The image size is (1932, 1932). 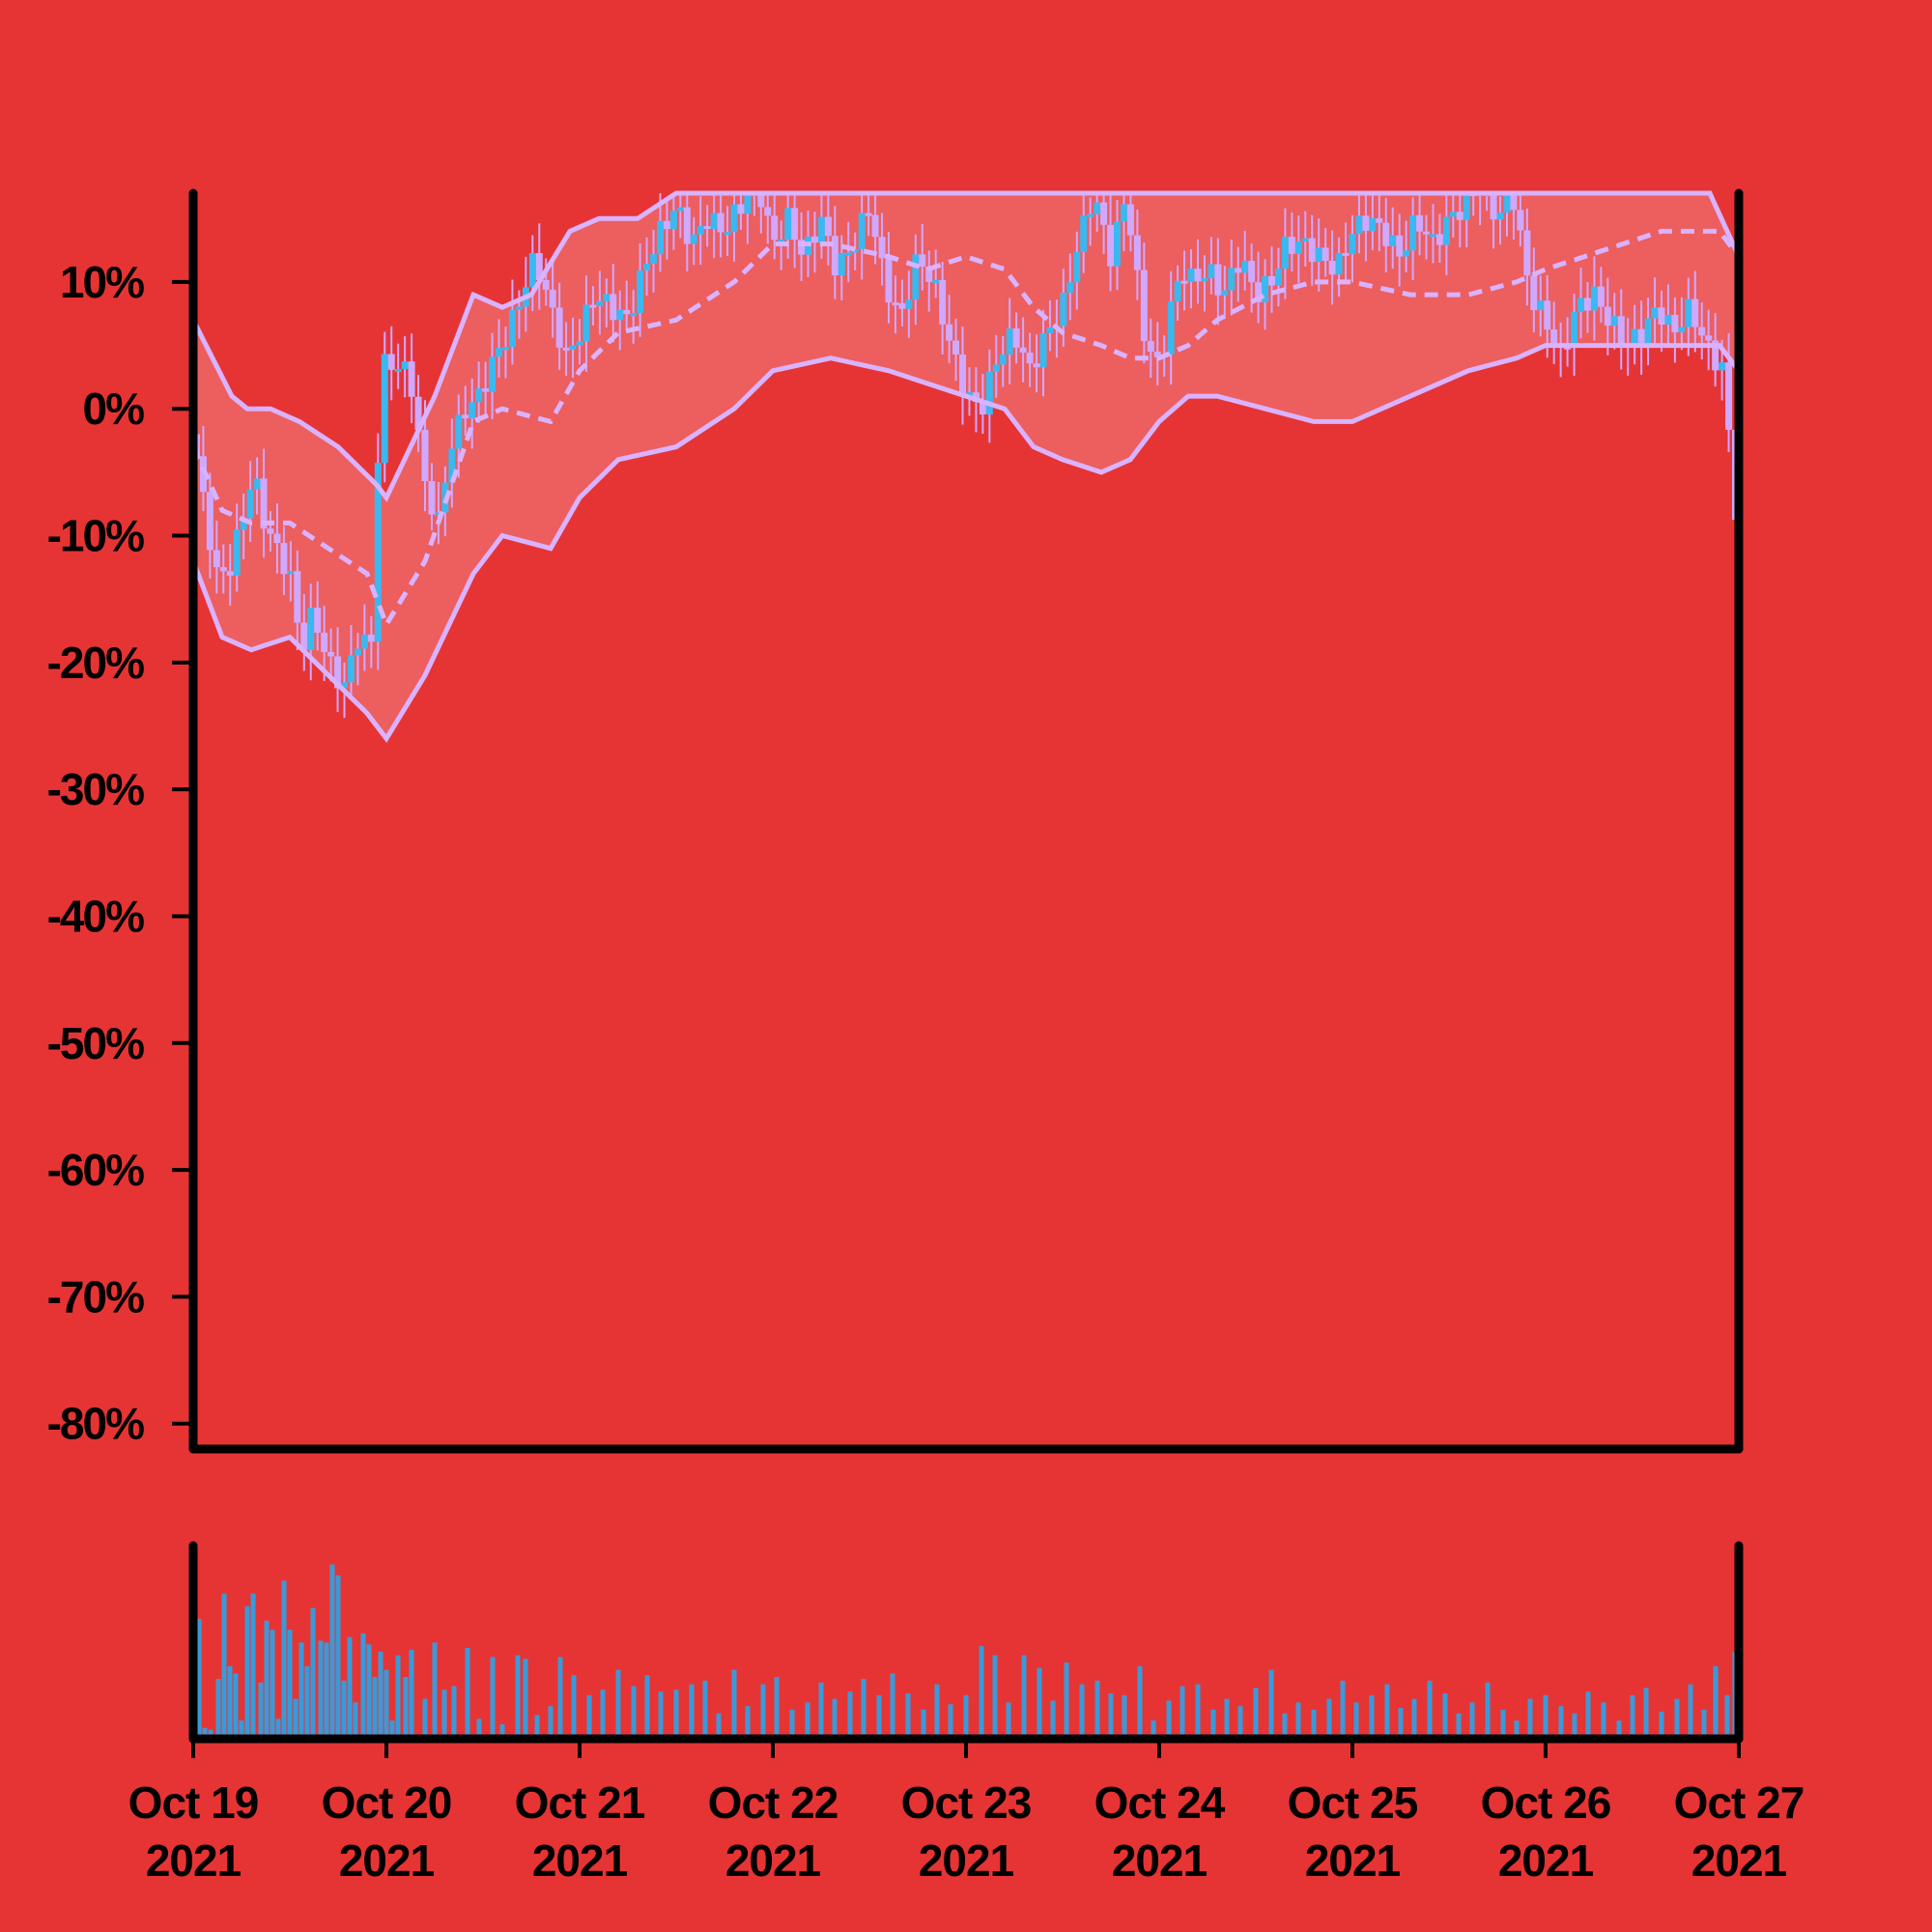 What do you see at coordinates (95, 1296) in the screenshot?
I see `y-tick-label: -70%` at bounding box center [95, 1296].